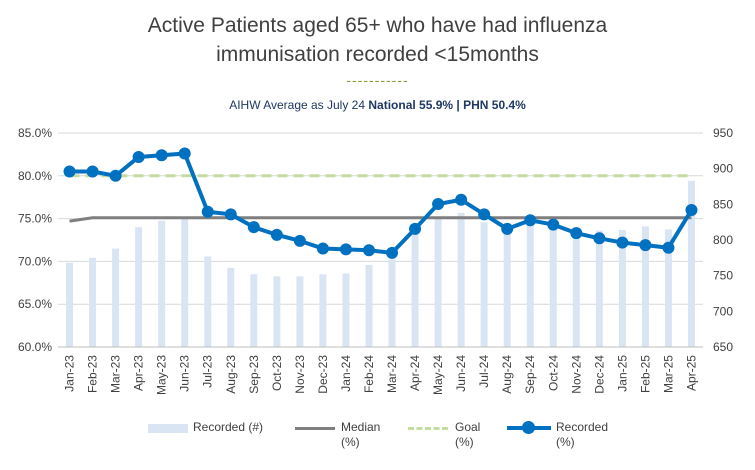 Image resolution: width=755 pixels, height=470 pixels. Describe the element at coordinates (392, 374) in the screenshot. I see `x-tick-label: Mar-24` at that location.